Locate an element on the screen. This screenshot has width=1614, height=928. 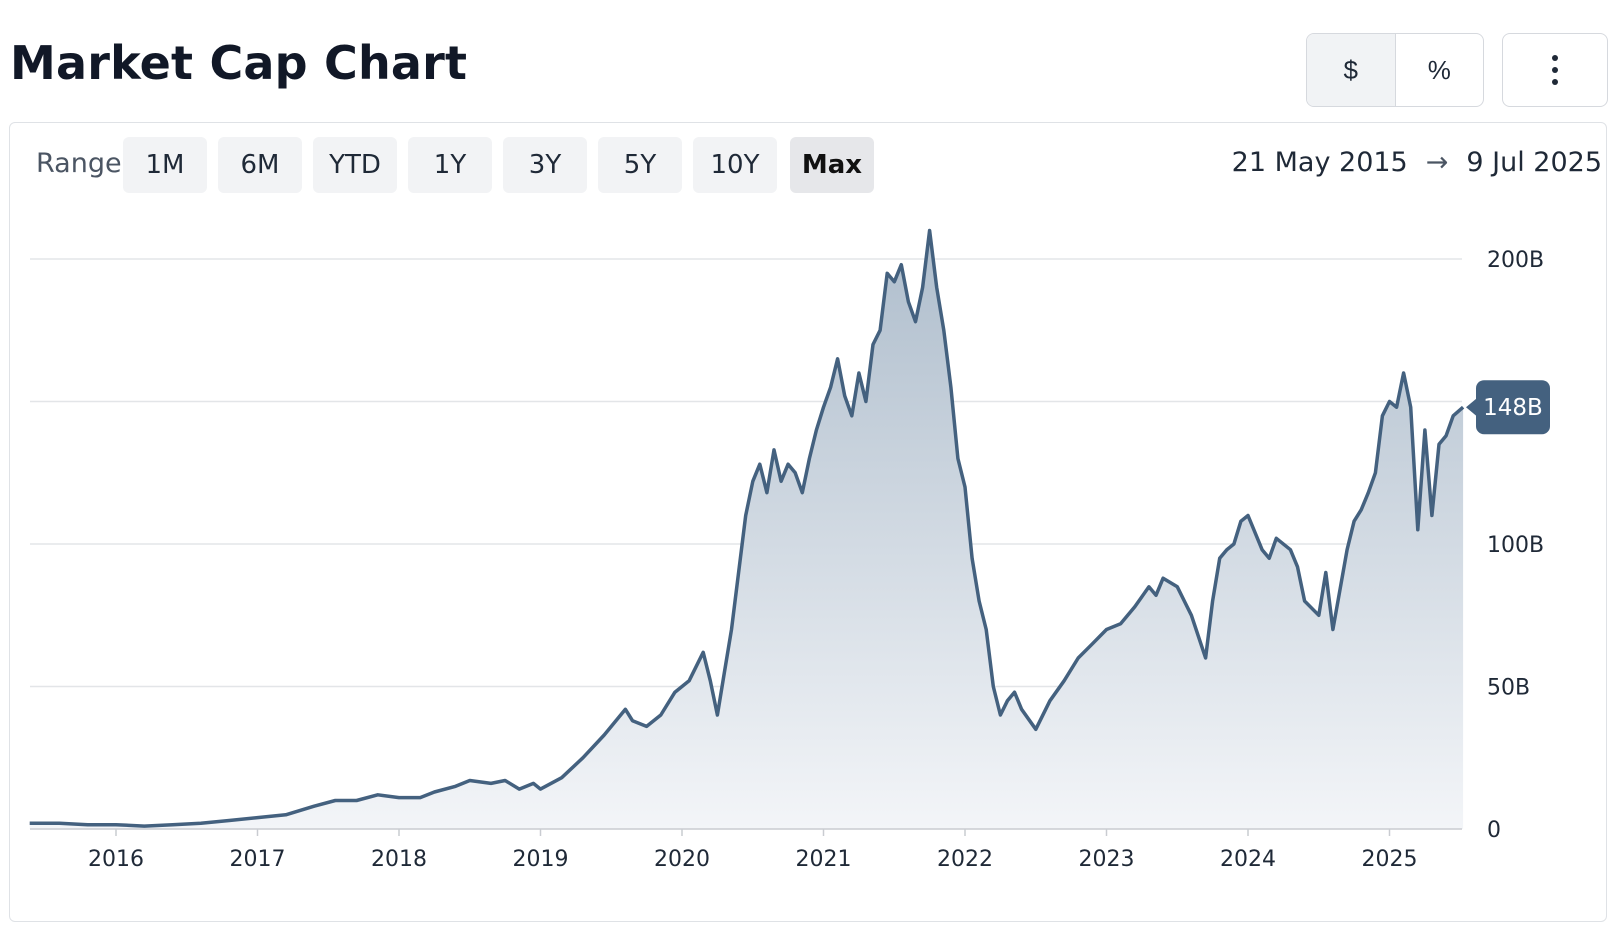
x-axis: 2016 2017 2018 2019 2020 2021 2022 2023 2024 2025 is located at coordinates (746, 850).